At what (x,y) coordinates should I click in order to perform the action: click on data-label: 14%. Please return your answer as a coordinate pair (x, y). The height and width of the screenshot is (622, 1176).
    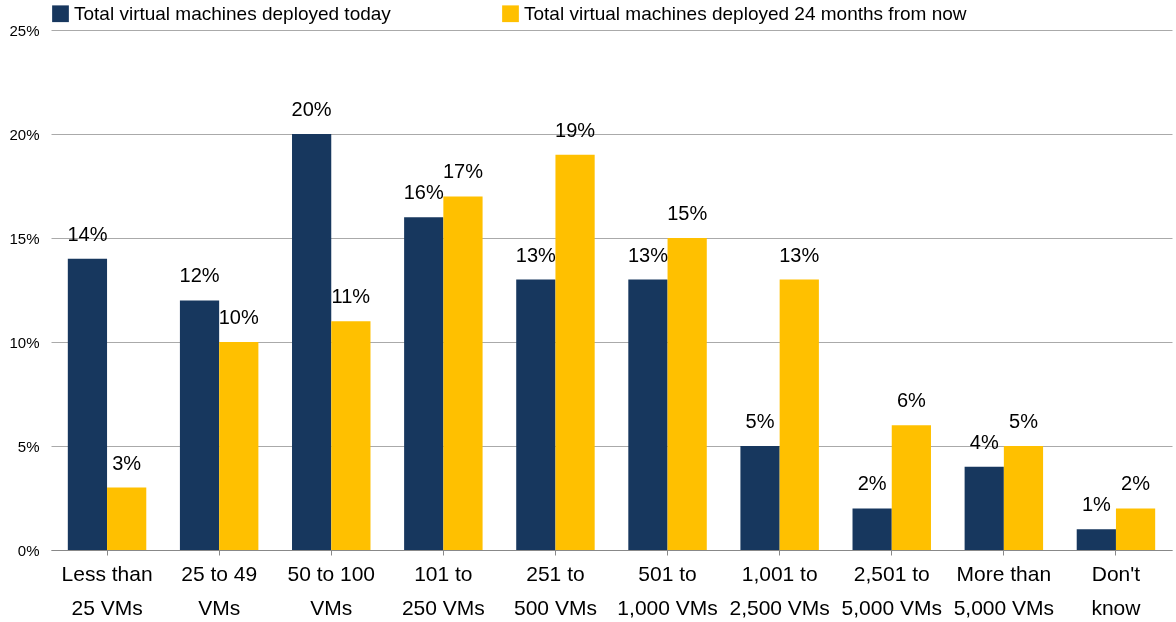
    Looking at the image, I should click on (87, 233).